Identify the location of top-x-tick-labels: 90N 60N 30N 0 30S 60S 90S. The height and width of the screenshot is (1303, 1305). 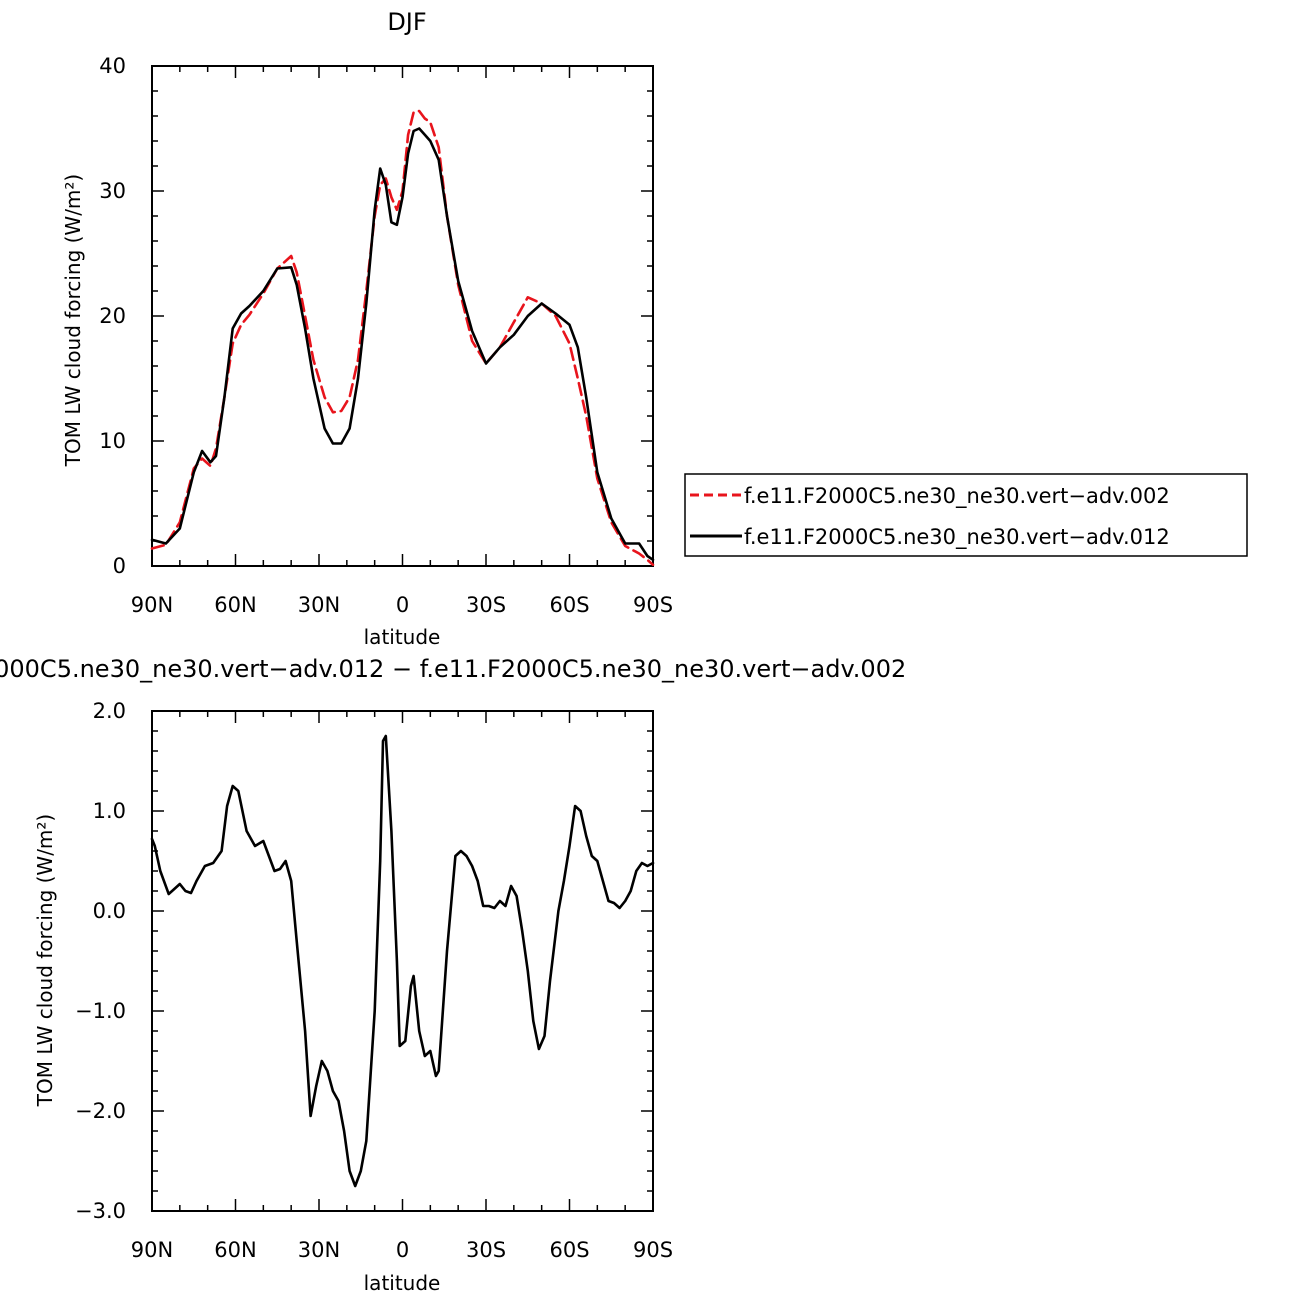
(402, 605).